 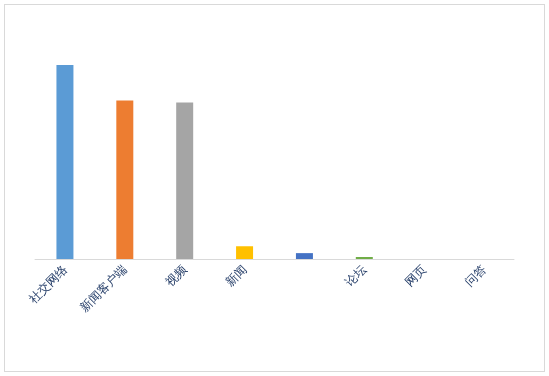 I want to click on x-tick-label: 社交网络, so click(x=48, y=284).